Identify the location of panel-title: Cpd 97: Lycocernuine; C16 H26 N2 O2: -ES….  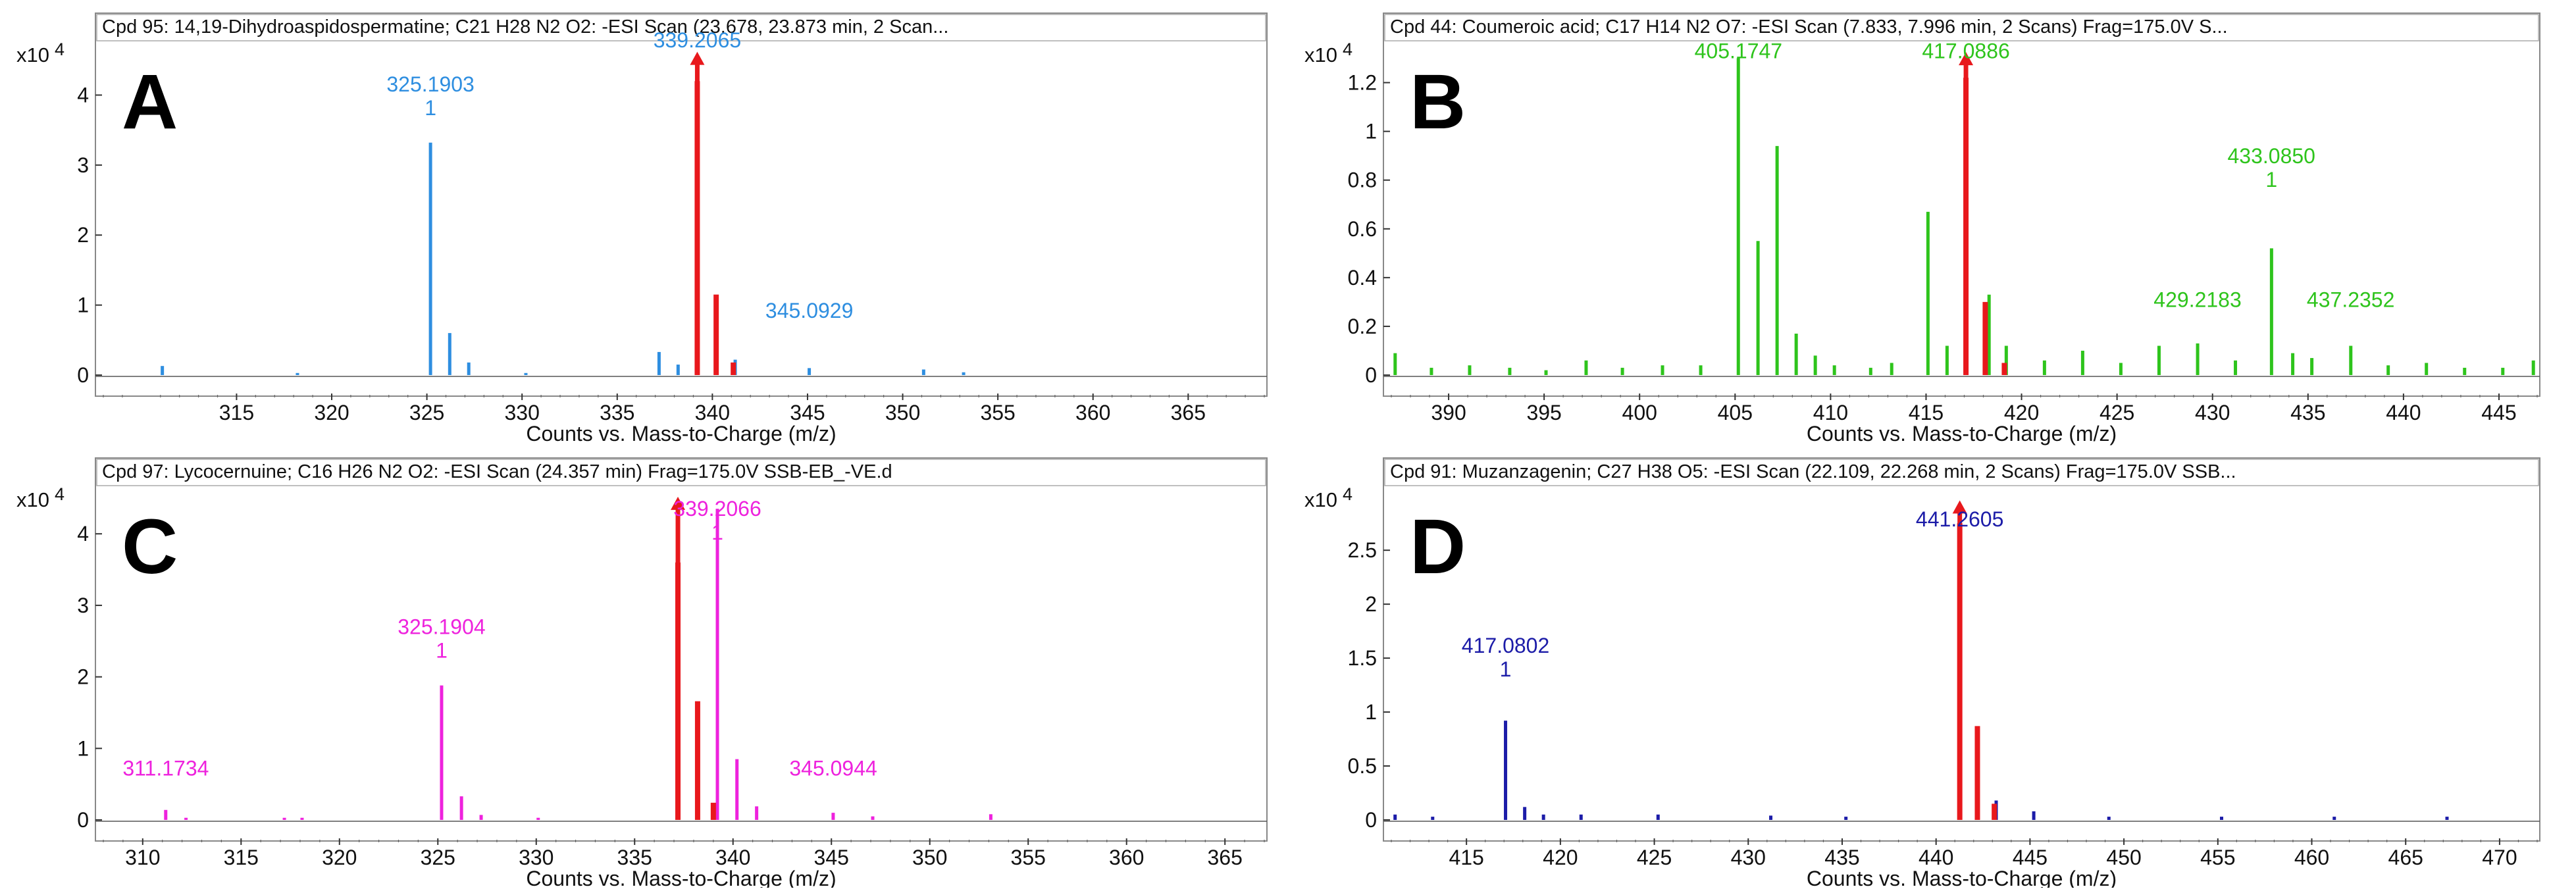
(497, 471).